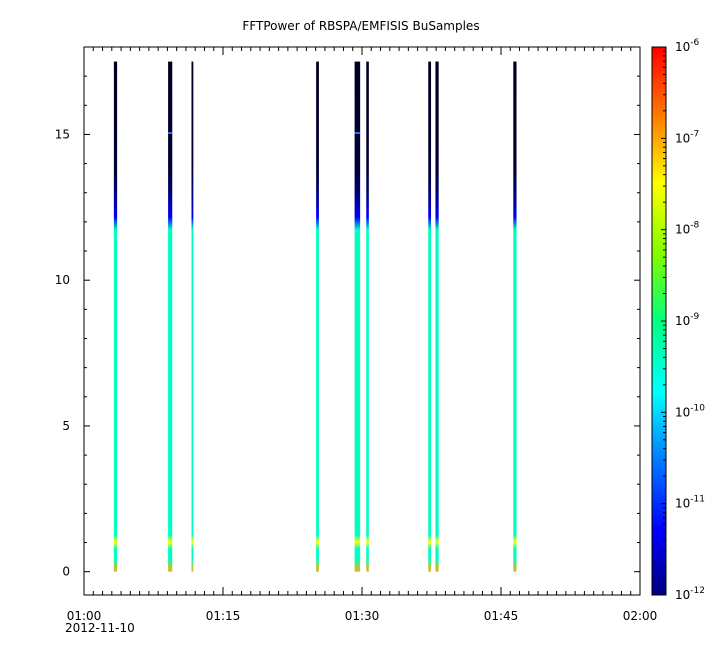 The image size is (724, 656). What do you see at coordinates (687, 320) in the screenshot?
I see `colorbar-tick-label: 10⁻⁹` at bounding box center [687, 320].